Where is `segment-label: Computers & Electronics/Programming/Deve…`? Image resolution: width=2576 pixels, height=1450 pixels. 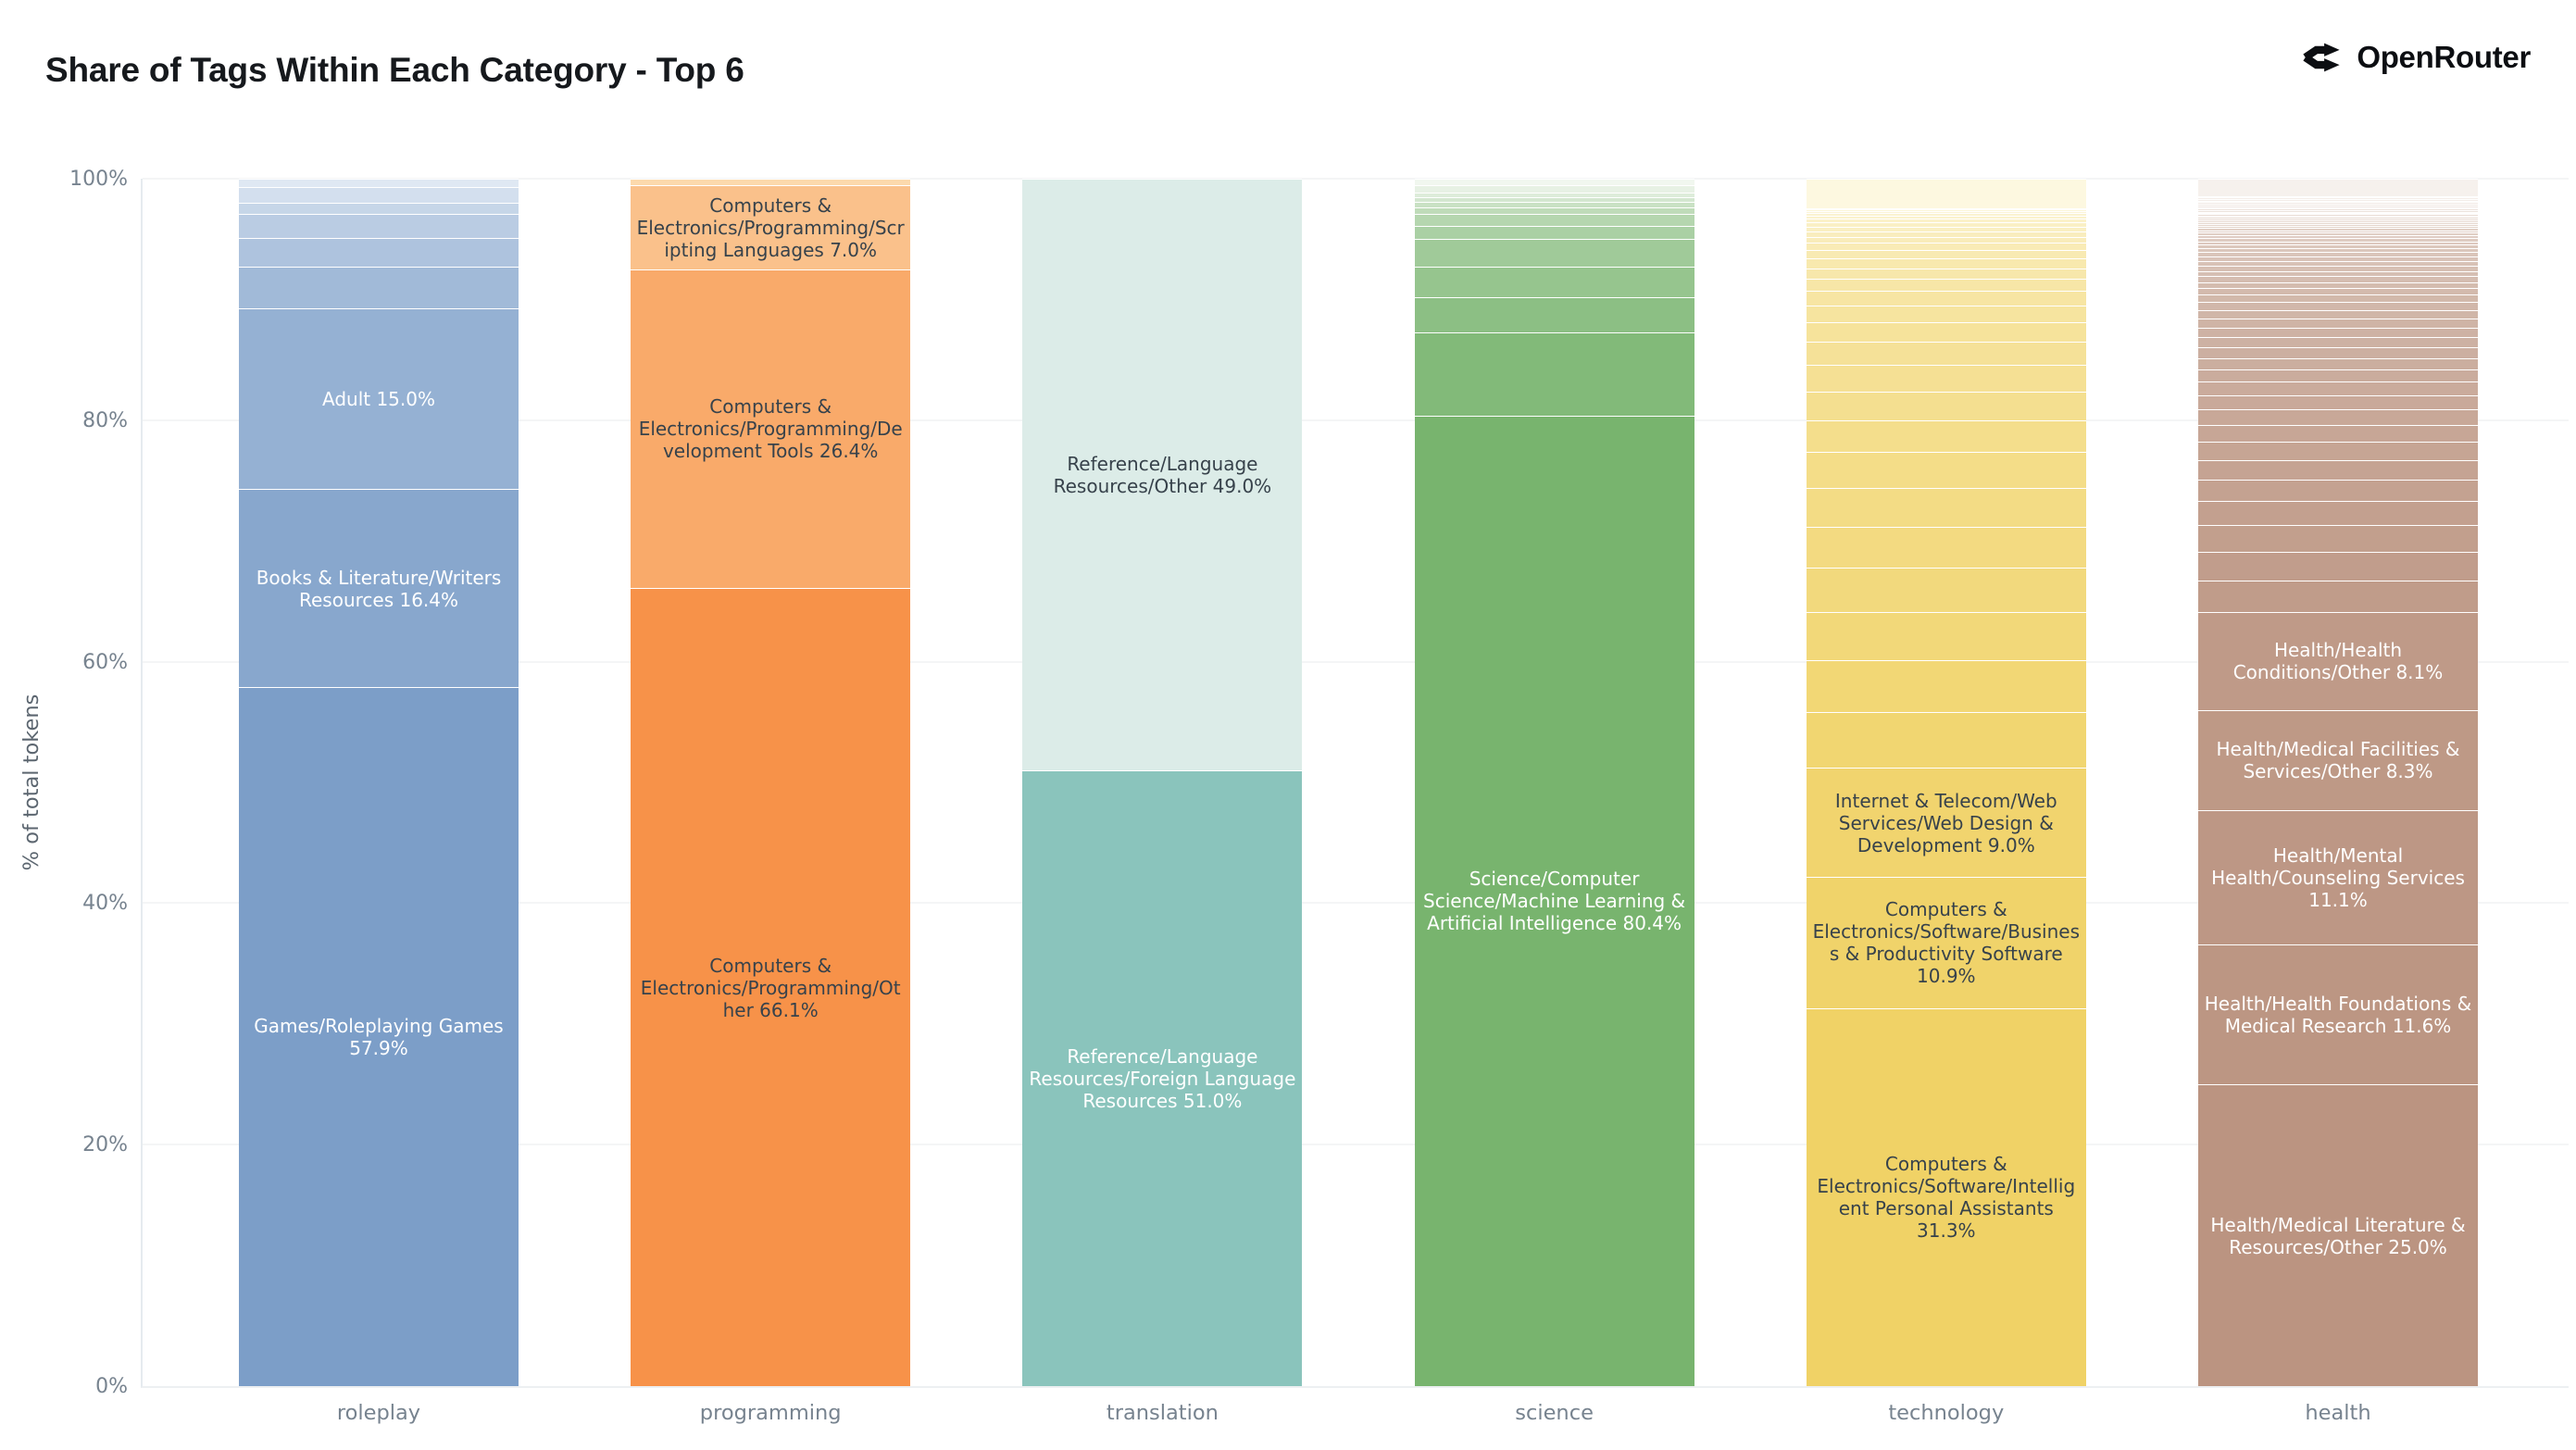 segment-label: Computers & Electronics/Programming/Deve… is located at coordinates (770, 429).